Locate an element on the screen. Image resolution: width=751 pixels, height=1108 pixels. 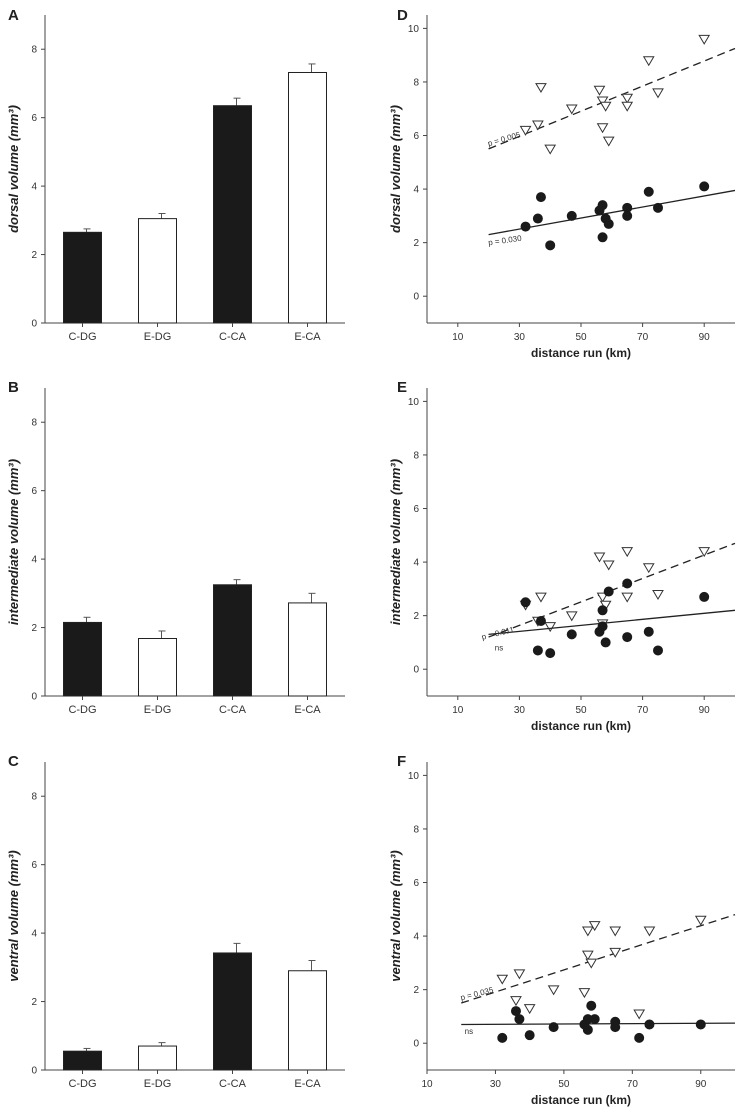
annotation-label: p = 0.030 is located at coordinates (505, 241).